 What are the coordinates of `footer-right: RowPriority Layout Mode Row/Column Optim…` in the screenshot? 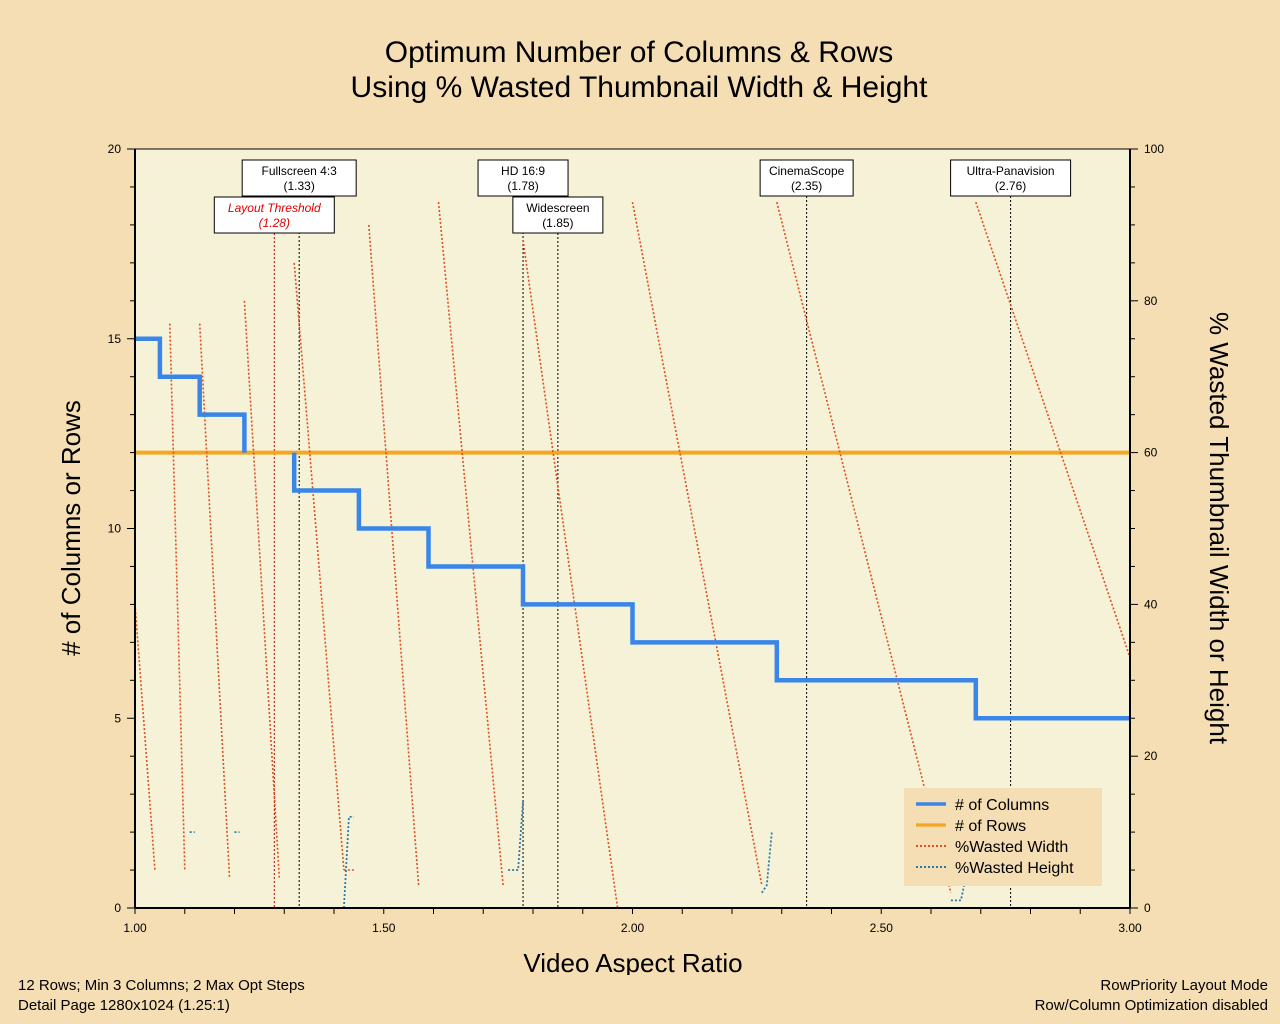 It's located at (1151, 996).